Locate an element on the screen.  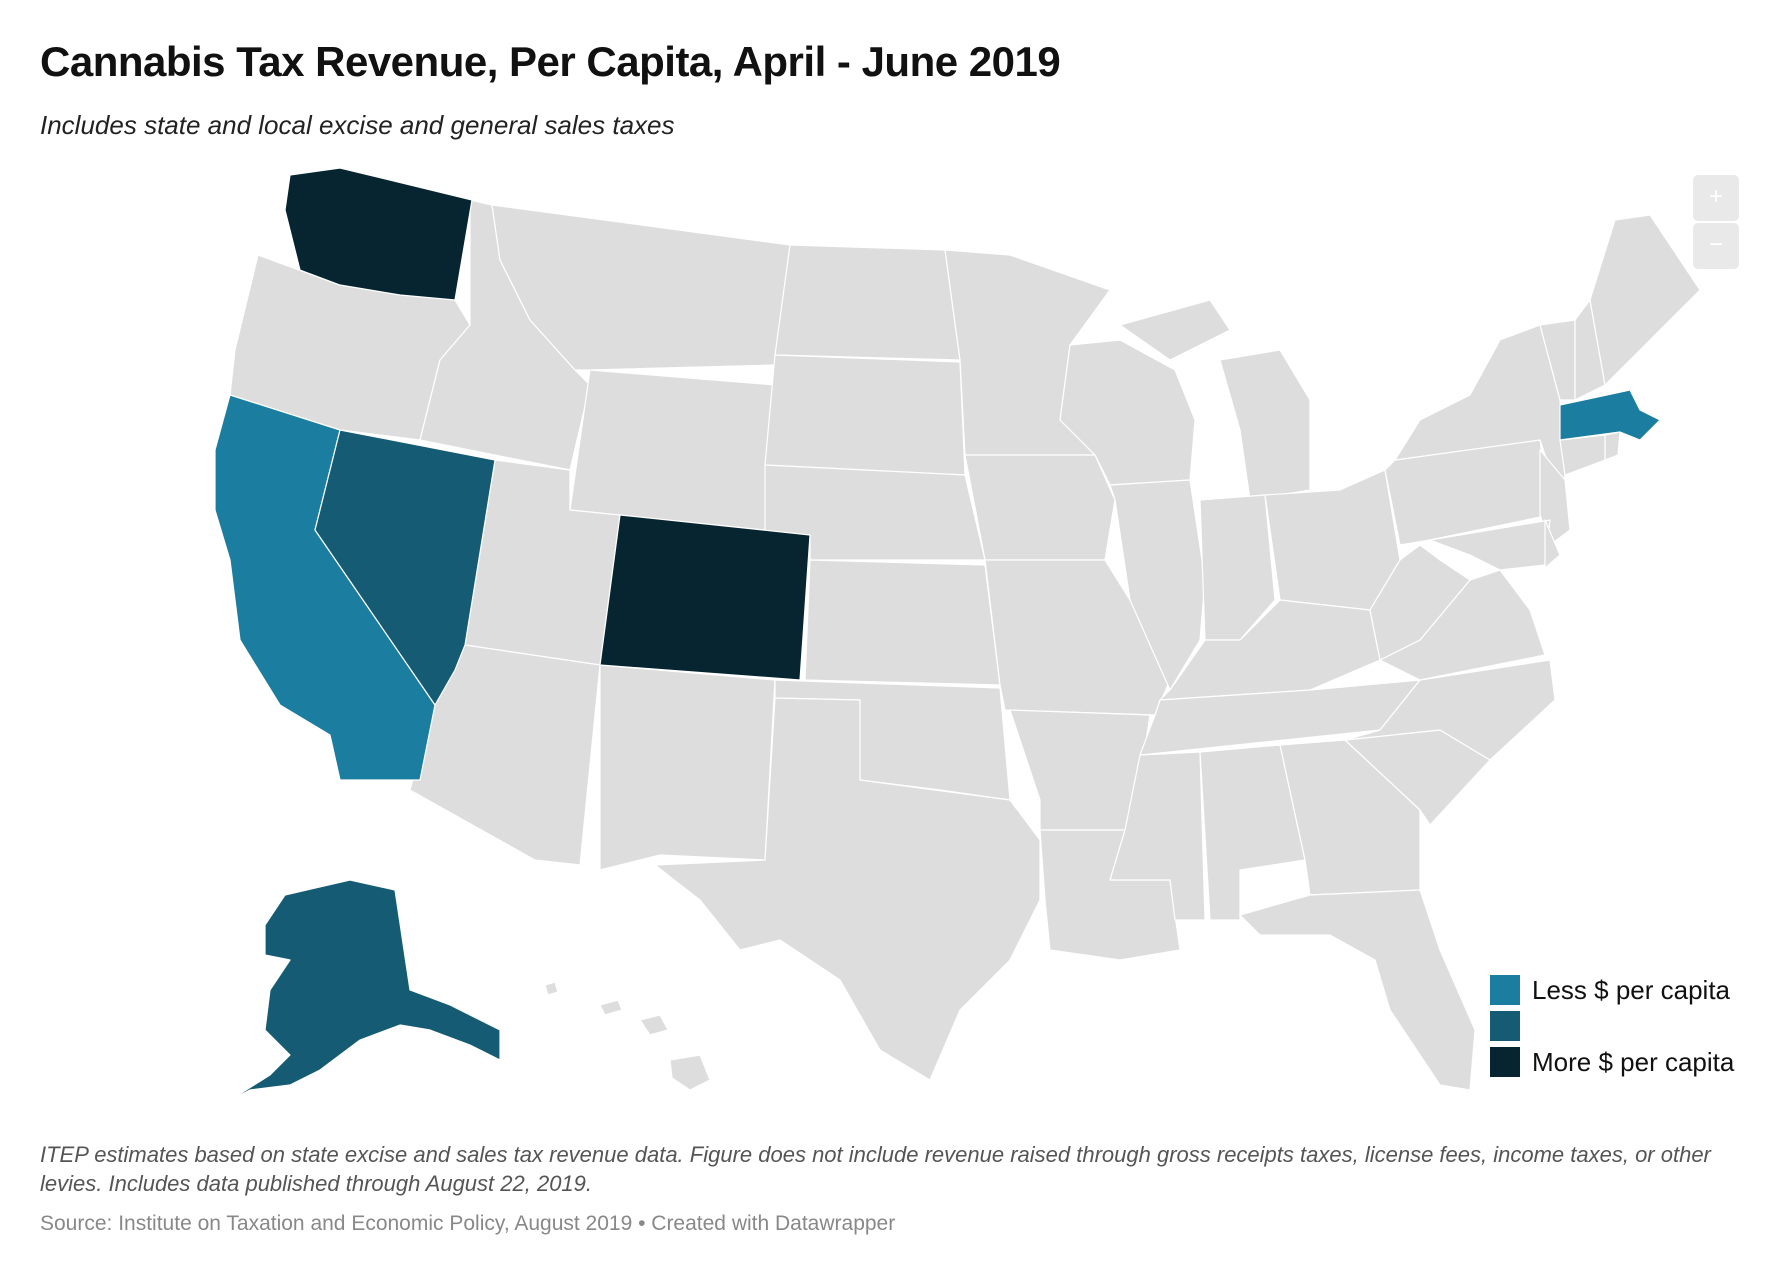
state-ms is located at coordinates (1157, 836).